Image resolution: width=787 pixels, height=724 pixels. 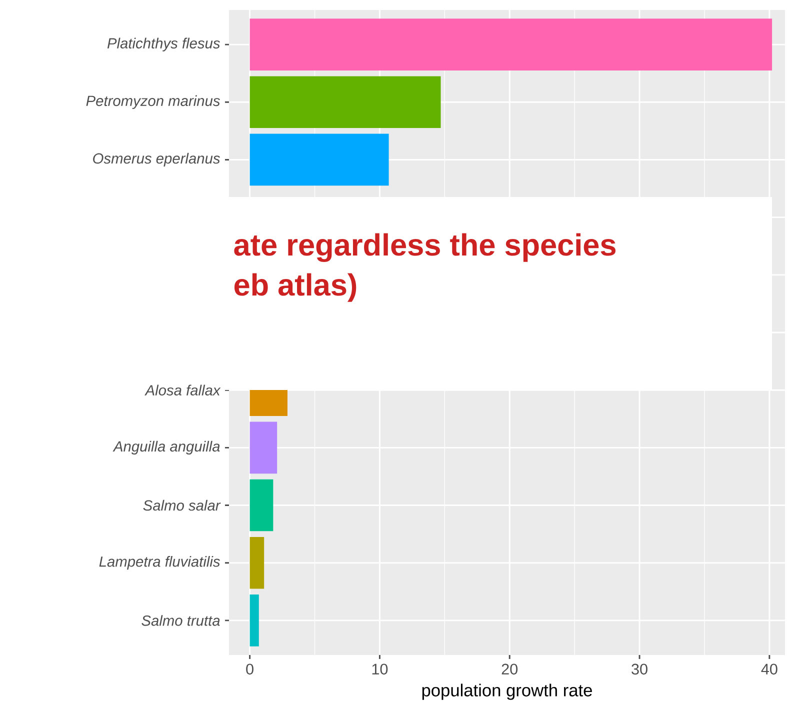 What do you see at coordinates (156, 159) in the screenshot?
I see `y-tick-label: Osmerus eperlanus` at bounding box center [156, 159].